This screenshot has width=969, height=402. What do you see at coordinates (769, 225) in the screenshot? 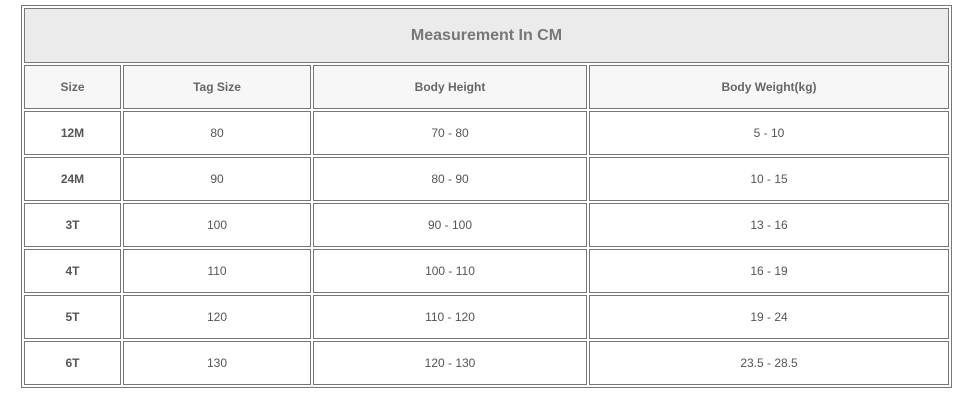
I see `cell-body-weight: 13 - 16` at bounding box center [769, 225].